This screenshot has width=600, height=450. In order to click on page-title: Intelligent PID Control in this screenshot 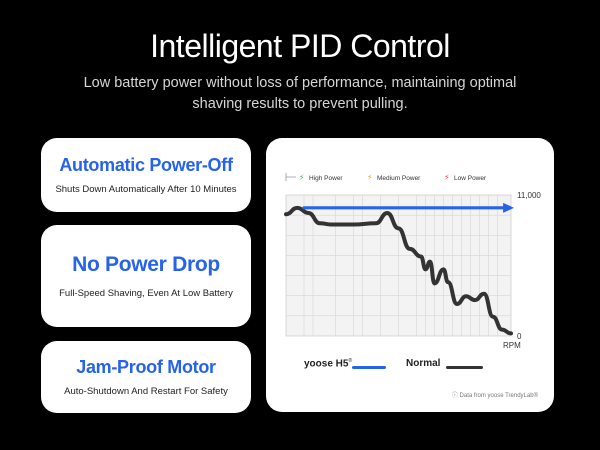, I will do `click(300, 46)`.